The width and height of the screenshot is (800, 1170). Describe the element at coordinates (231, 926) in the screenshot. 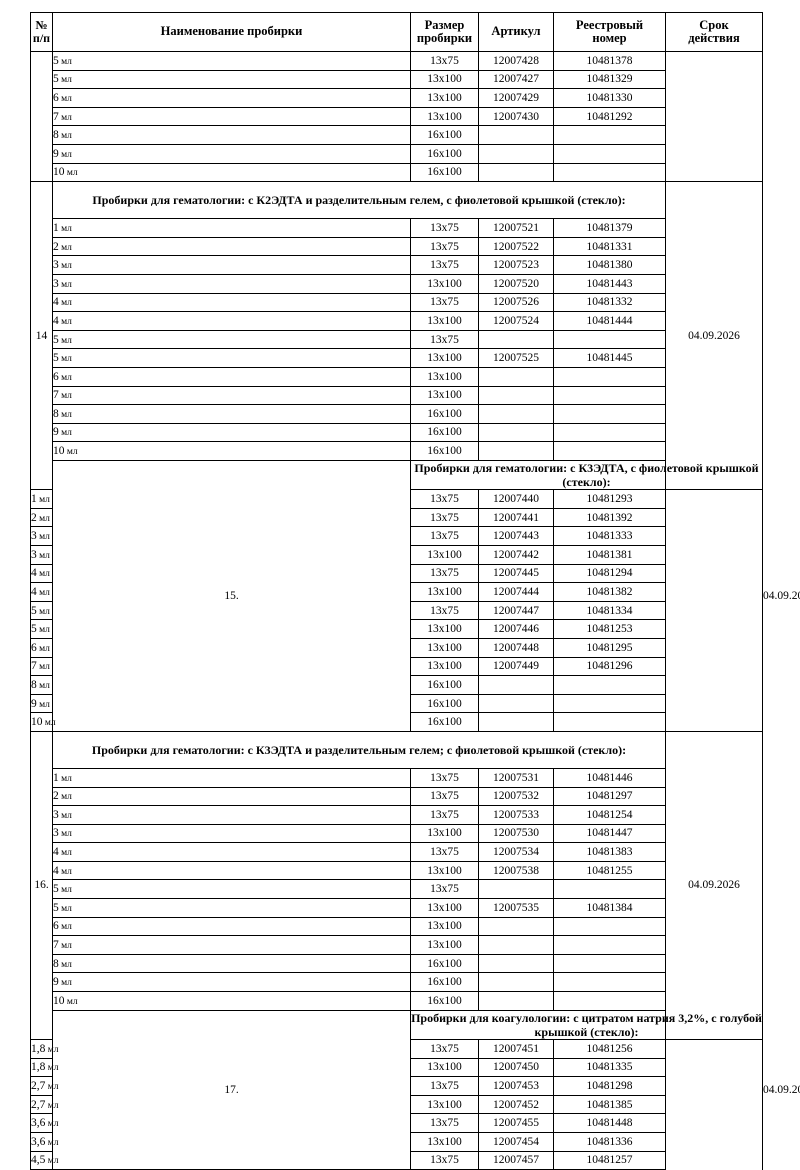

I see `cell-tube-name: 6 мл` at that location.